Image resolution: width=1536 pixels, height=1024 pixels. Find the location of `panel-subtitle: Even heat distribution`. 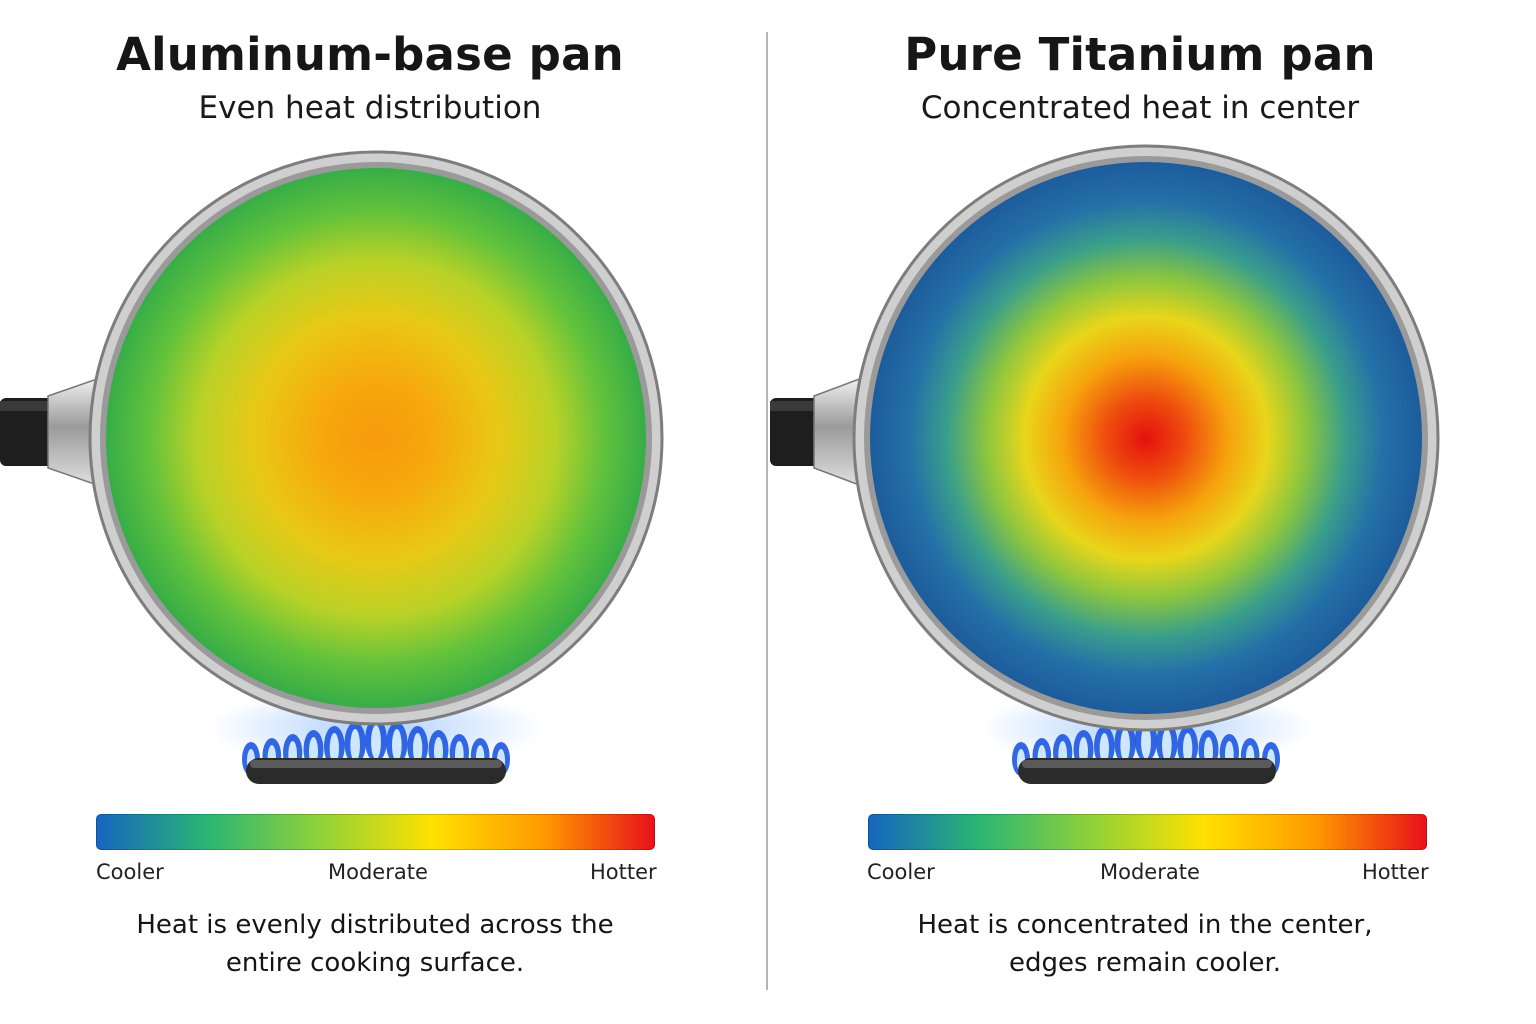

panel-subtitle: Even heat distribution is located at coordinates (370, 108).